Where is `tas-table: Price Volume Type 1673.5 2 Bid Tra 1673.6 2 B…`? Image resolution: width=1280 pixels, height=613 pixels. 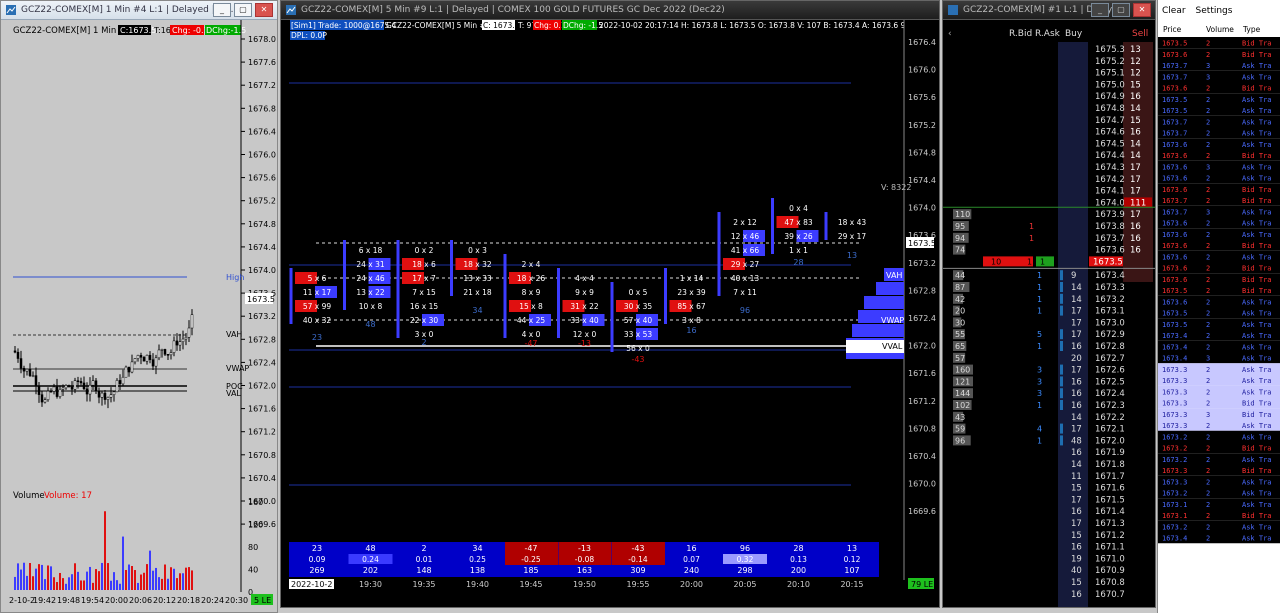 tas-table: Price Volume Type 1673.5 2 Bid Tra 1673.6 2 B… is located at coordinates (1219, 317).